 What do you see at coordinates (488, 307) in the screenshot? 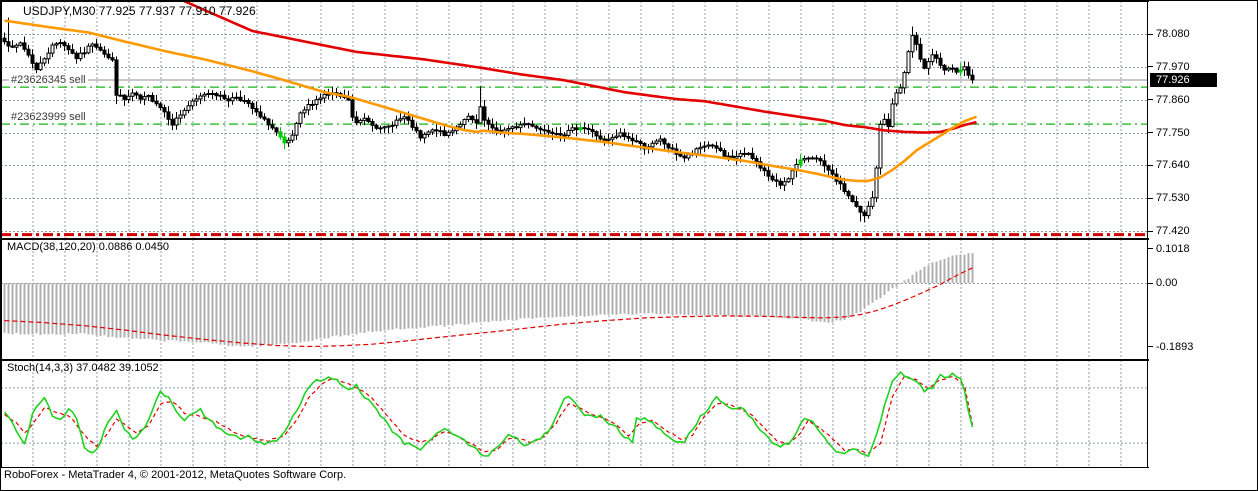
I see `macd-signal-line` at bounding box center [488, 307].